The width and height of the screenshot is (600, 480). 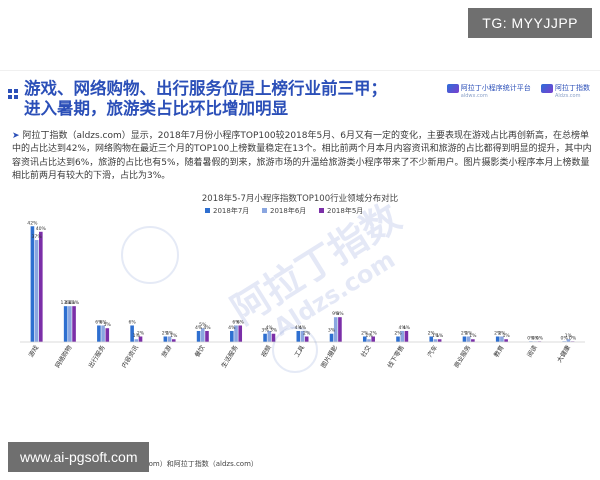 What do you see at coordinates (303, 328) in the screenshot?
I see `bar-label-8-1: 4%` at bounding box center [303, 328].